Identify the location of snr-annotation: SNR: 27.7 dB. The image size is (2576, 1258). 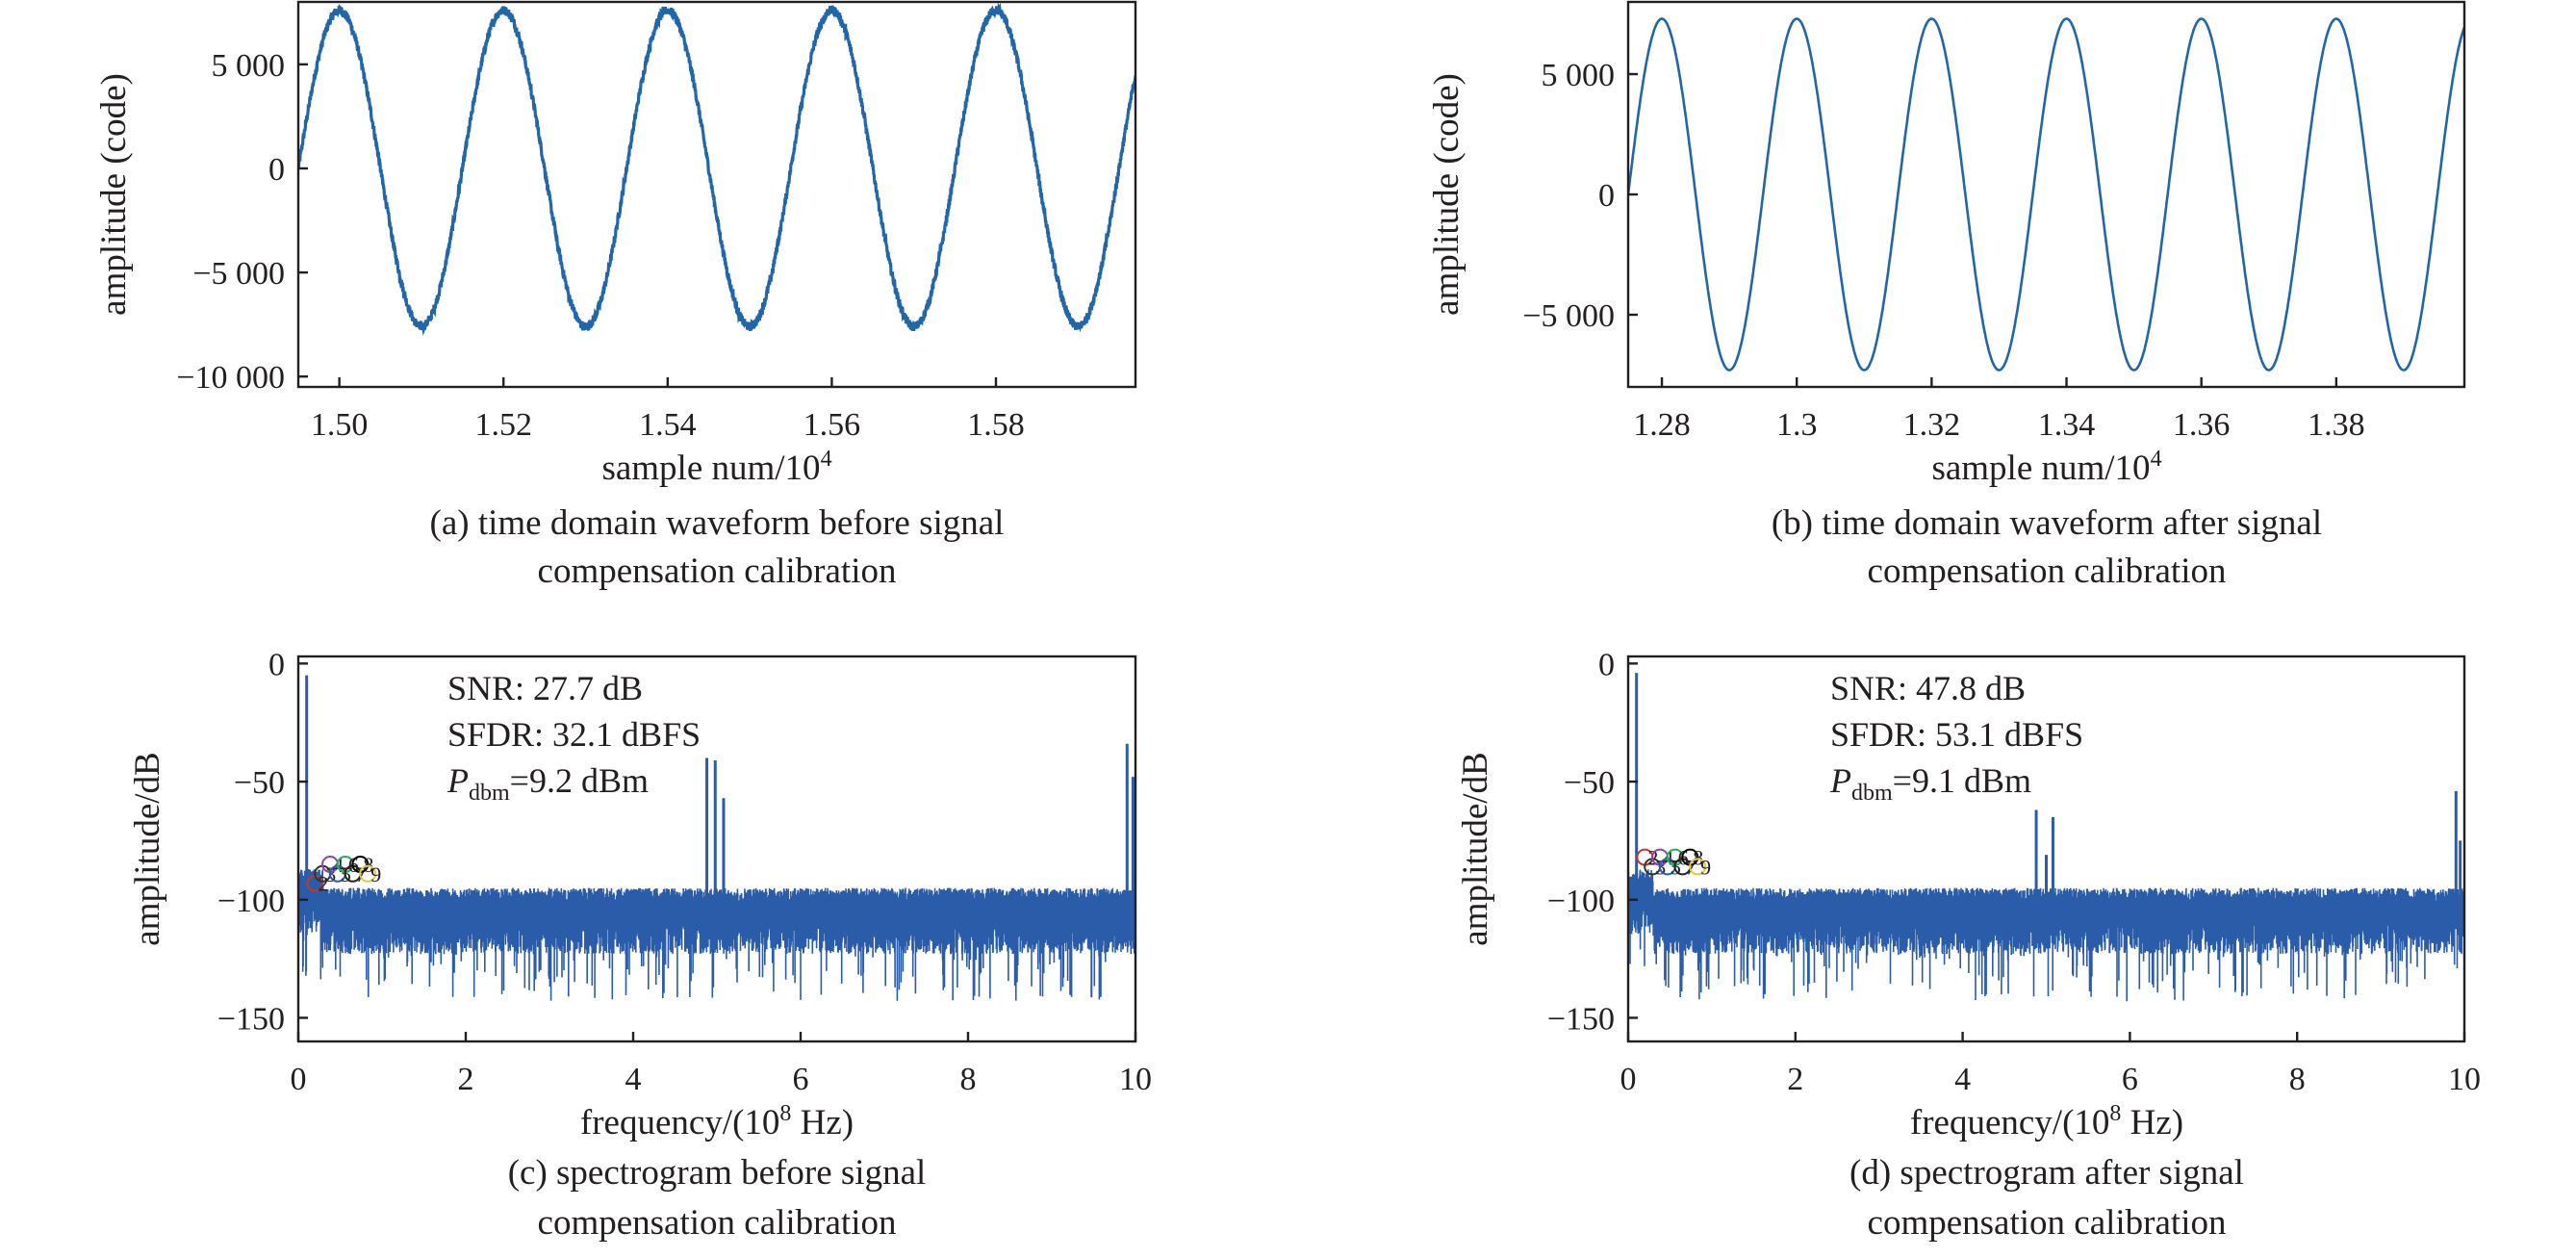
(545, 688).